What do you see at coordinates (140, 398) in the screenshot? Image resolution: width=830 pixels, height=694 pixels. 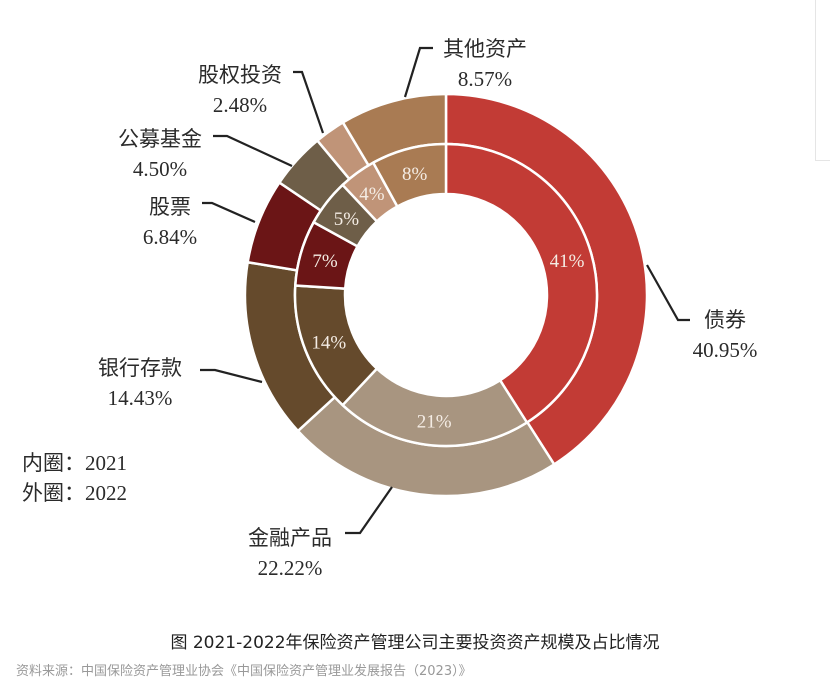 I see `outer-value-label: 14.43%` at bounding box center [140, 398].